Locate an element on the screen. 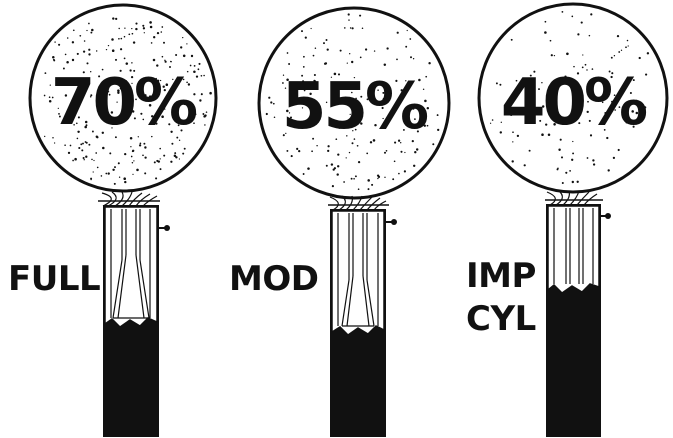 This screenshot has width=673, height=438. shot-stream-improved-cylinder is located at coordinates (574, 198).